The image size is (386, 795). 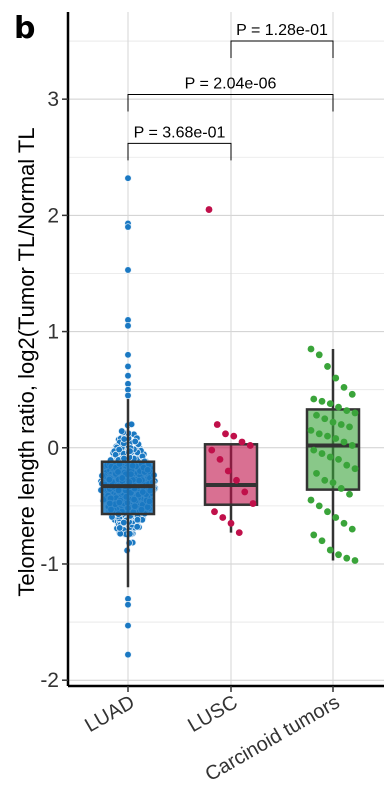 I want to click on box, so click(x=231, y=474).